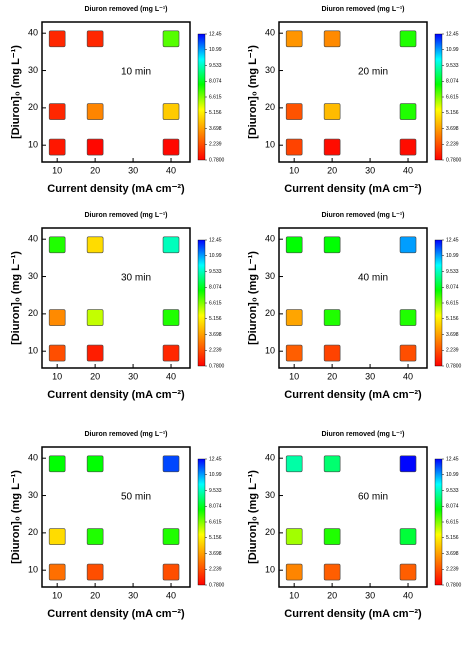 Image resolution: width=474 pixels, height=646 pixels. Describe the element at coordinates (373, 72) in the screenshot. I see `time-label: 20 min` at that location.